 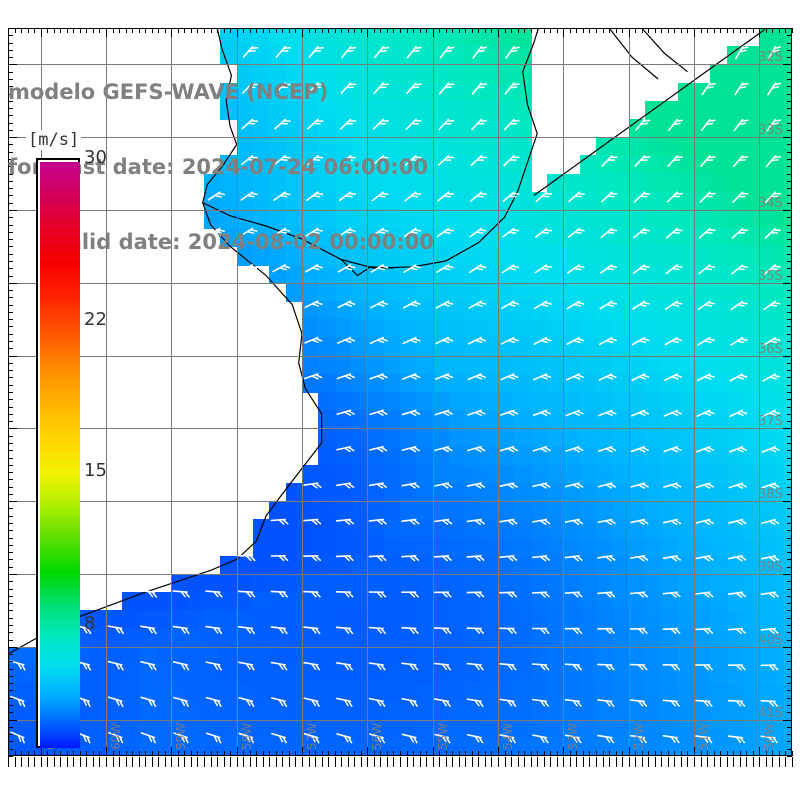 I want to click on lat-tick-label: 39S, so click(x=770, y=567).